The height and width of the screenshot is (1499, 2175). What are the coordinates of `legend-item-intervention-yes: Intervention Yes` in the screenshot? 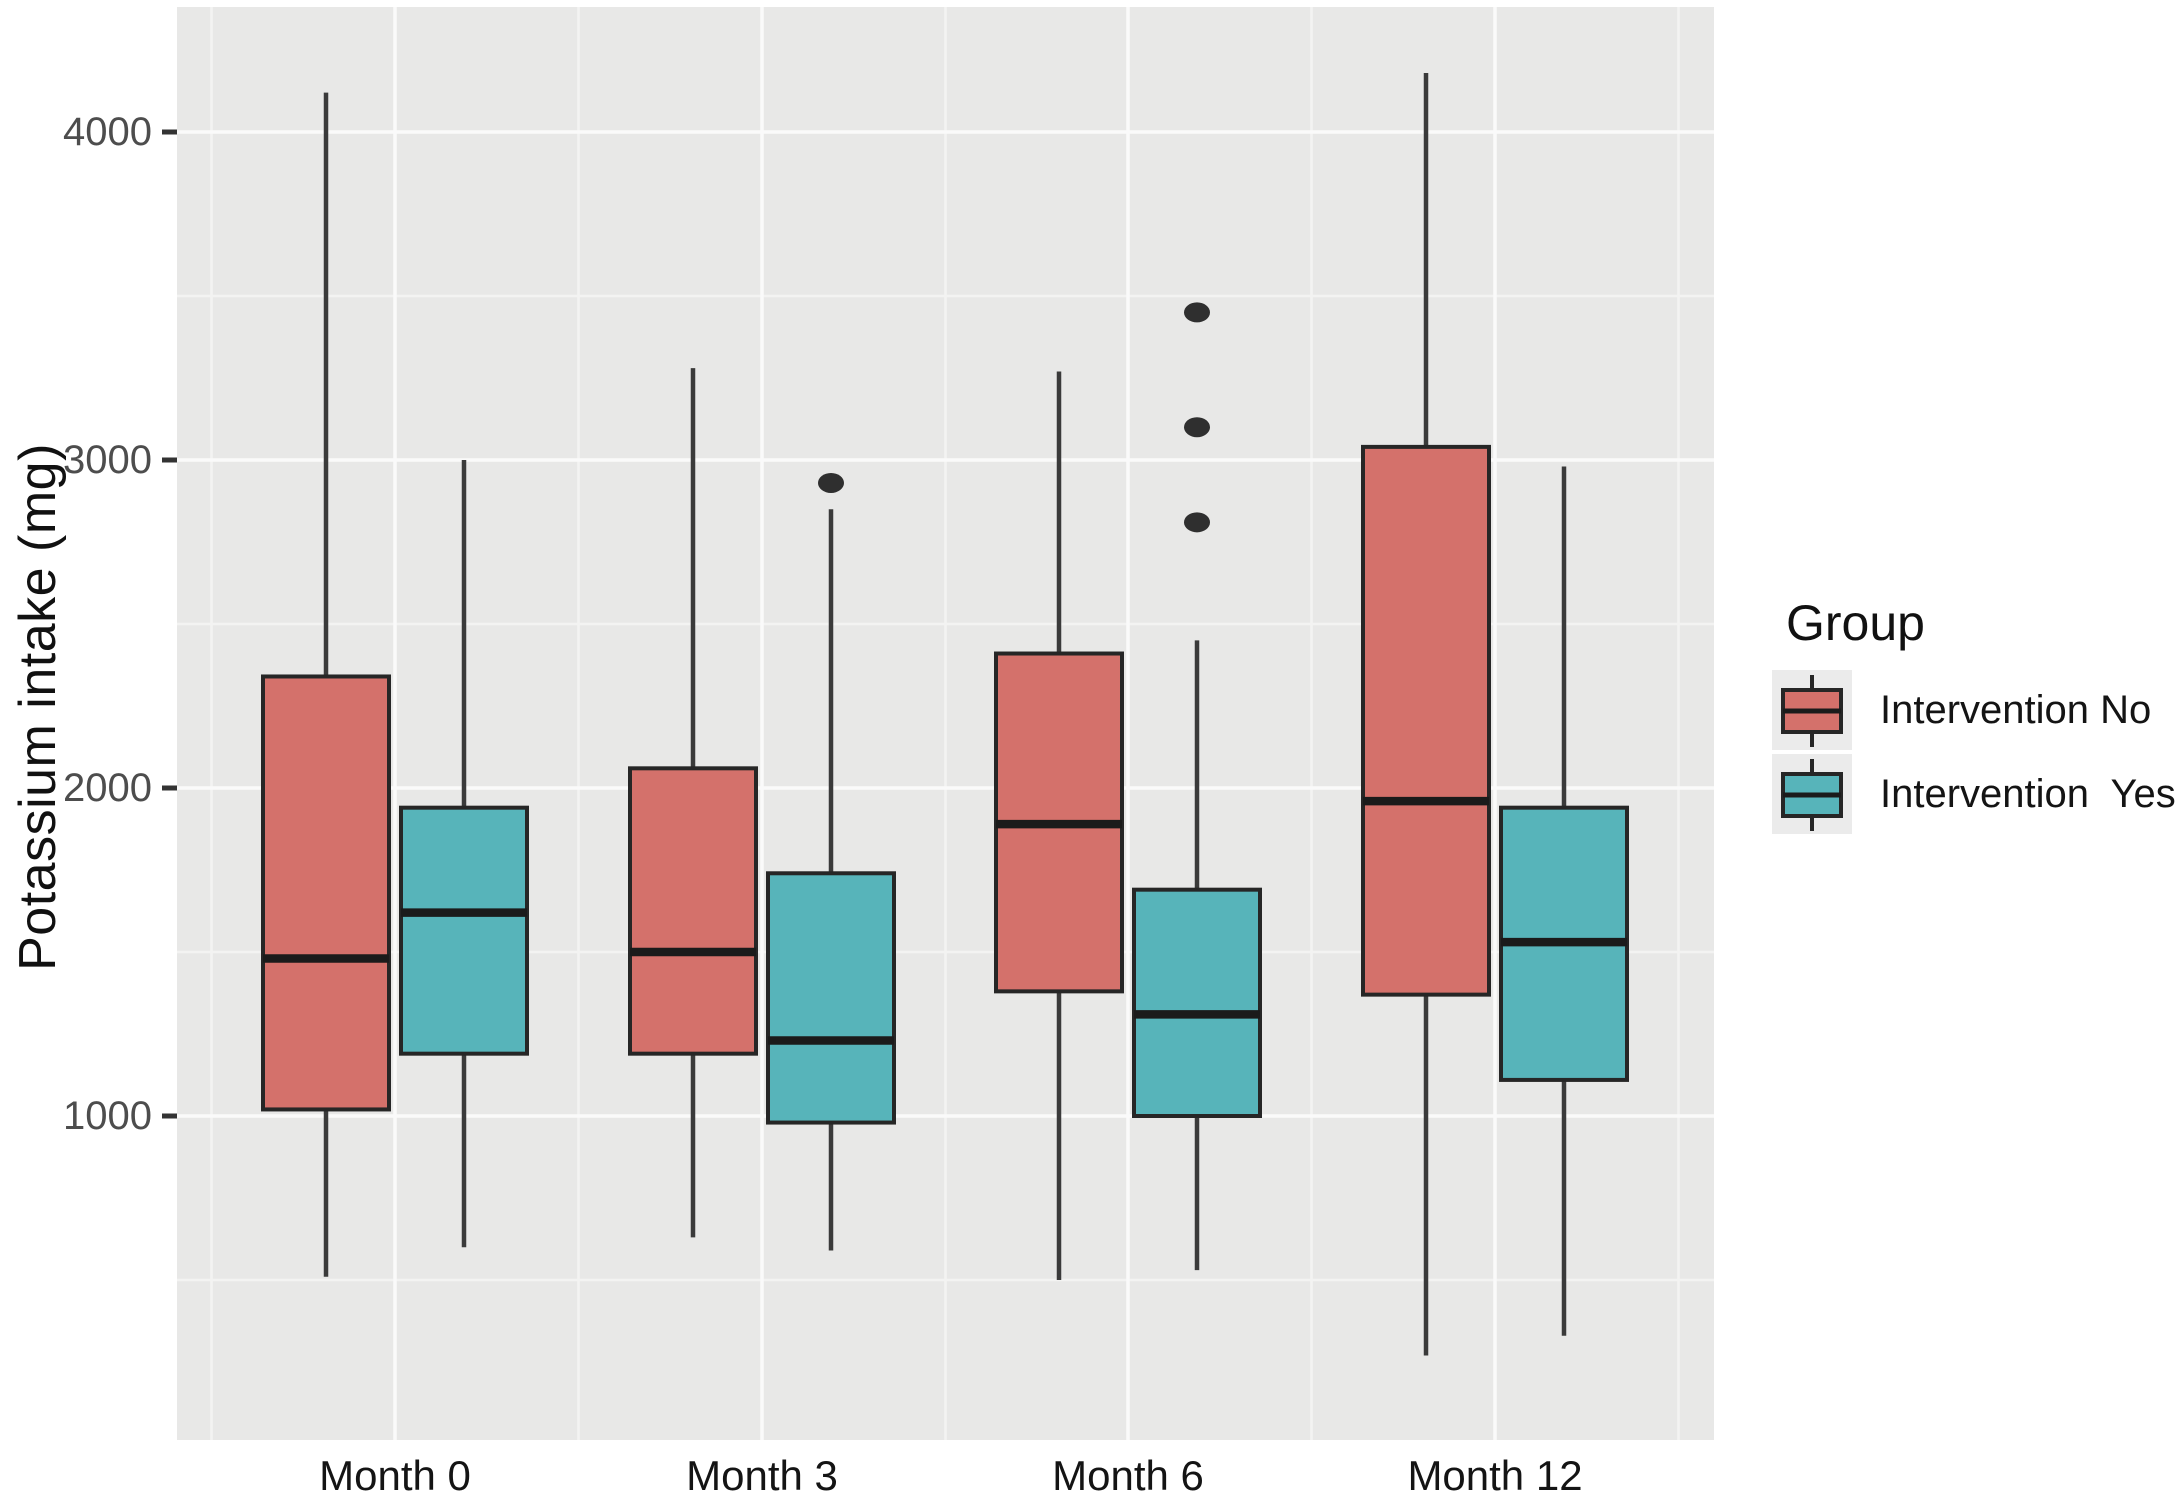 It's located at (1973, 794).